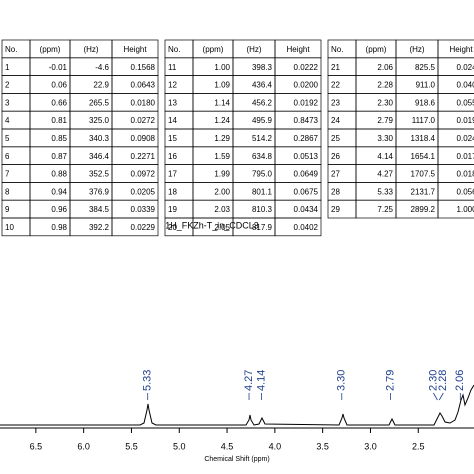 Image resolution: width=474 pixels, height=474 pixels. I want to click on table-text: 398.3, so click(262, 67).